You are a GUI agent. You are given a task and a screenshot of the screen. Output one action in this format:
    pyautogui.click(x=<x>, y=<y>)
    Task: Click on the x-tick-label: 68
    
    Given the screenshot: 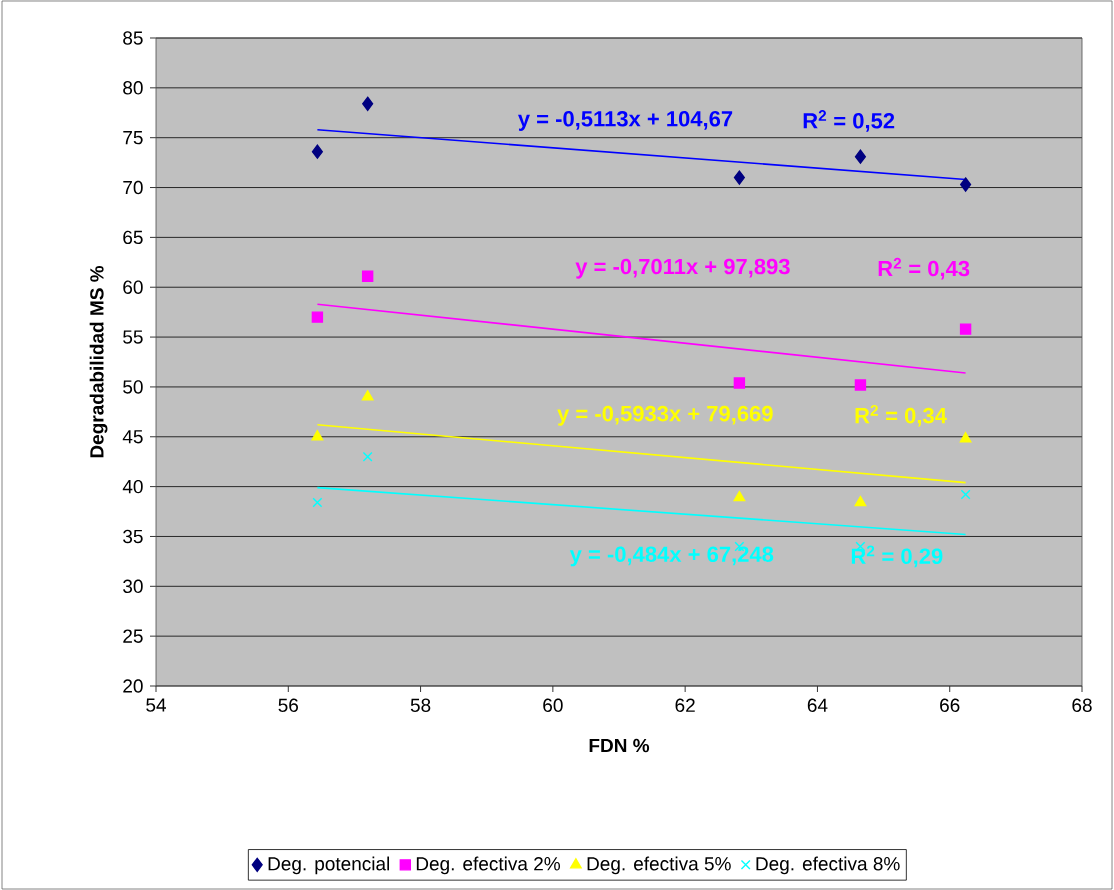 What is the action you would take?
    pyautogui.click(x=1082, y=705)
    